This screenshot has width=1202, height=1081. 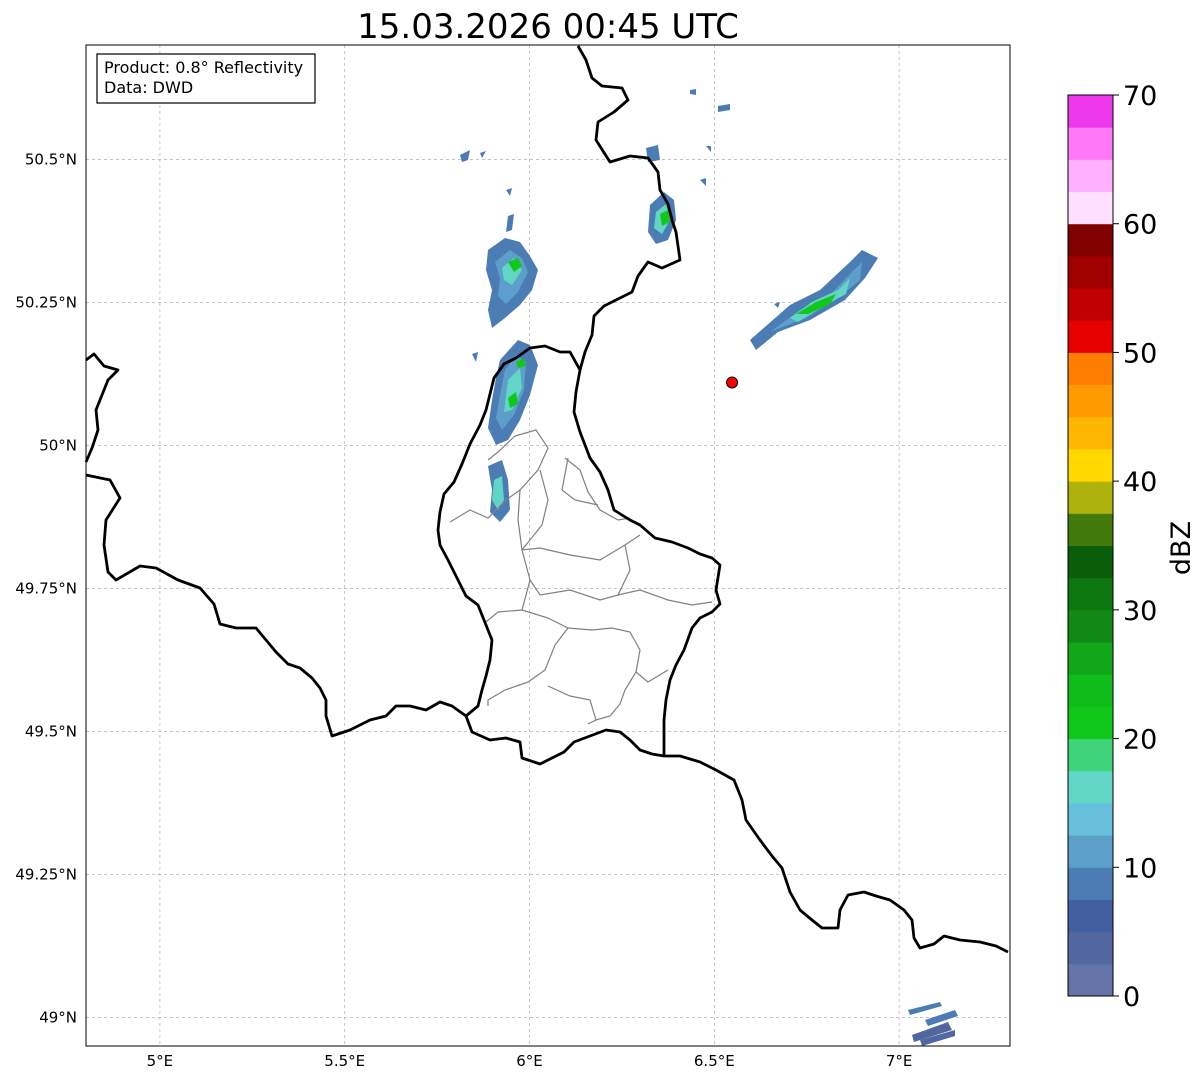 What do you see at coordinates (51, 159) in the screenshot?
I see `y-tick-label: 50.5°N` at bounding box center [51, 159].